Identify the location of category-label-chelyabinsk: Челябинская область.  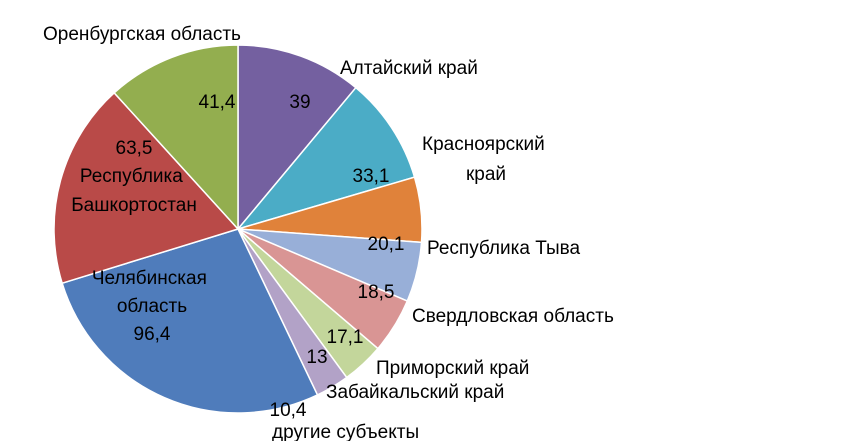
(152, 292).